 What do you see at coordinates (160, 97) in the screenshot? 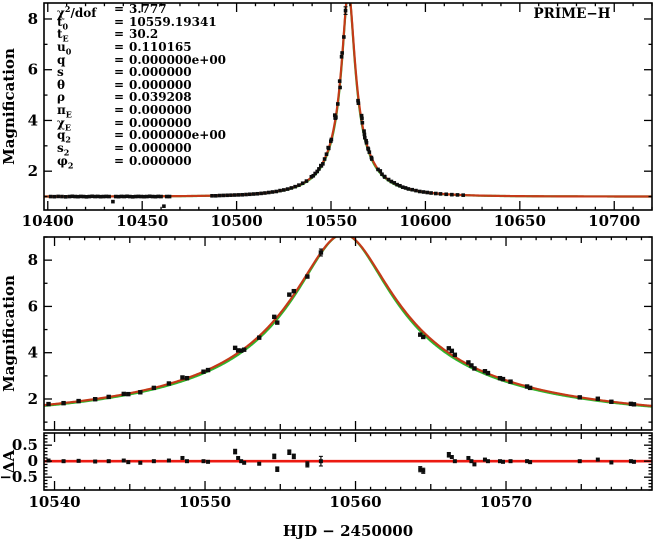
I see `fit-param-value: 0.039208` at bounding box center [160, 97].